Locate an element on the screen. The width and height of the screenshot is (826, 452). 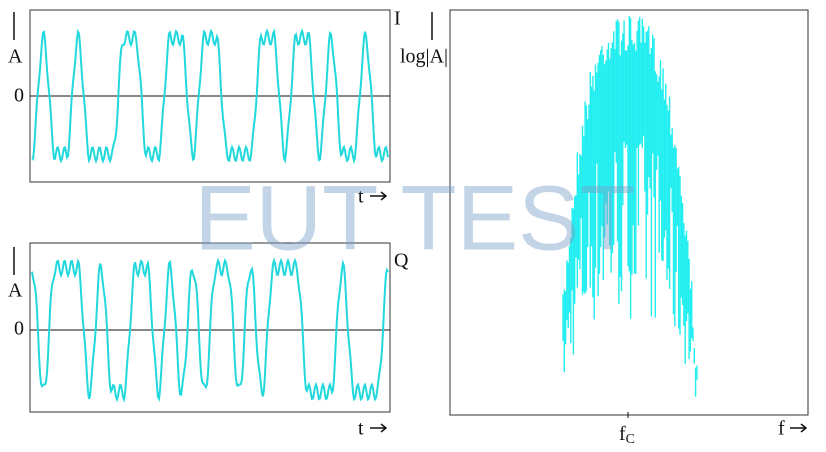
q-time-arrow is located at coordinates (379, 428).